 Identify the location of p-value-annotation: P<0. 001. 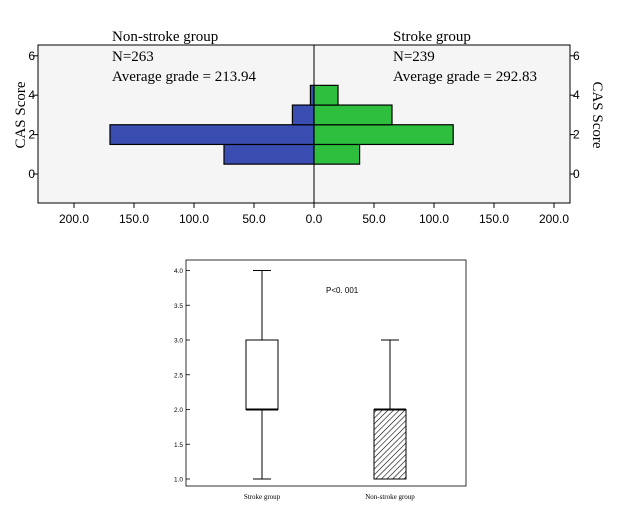
(342, 290).